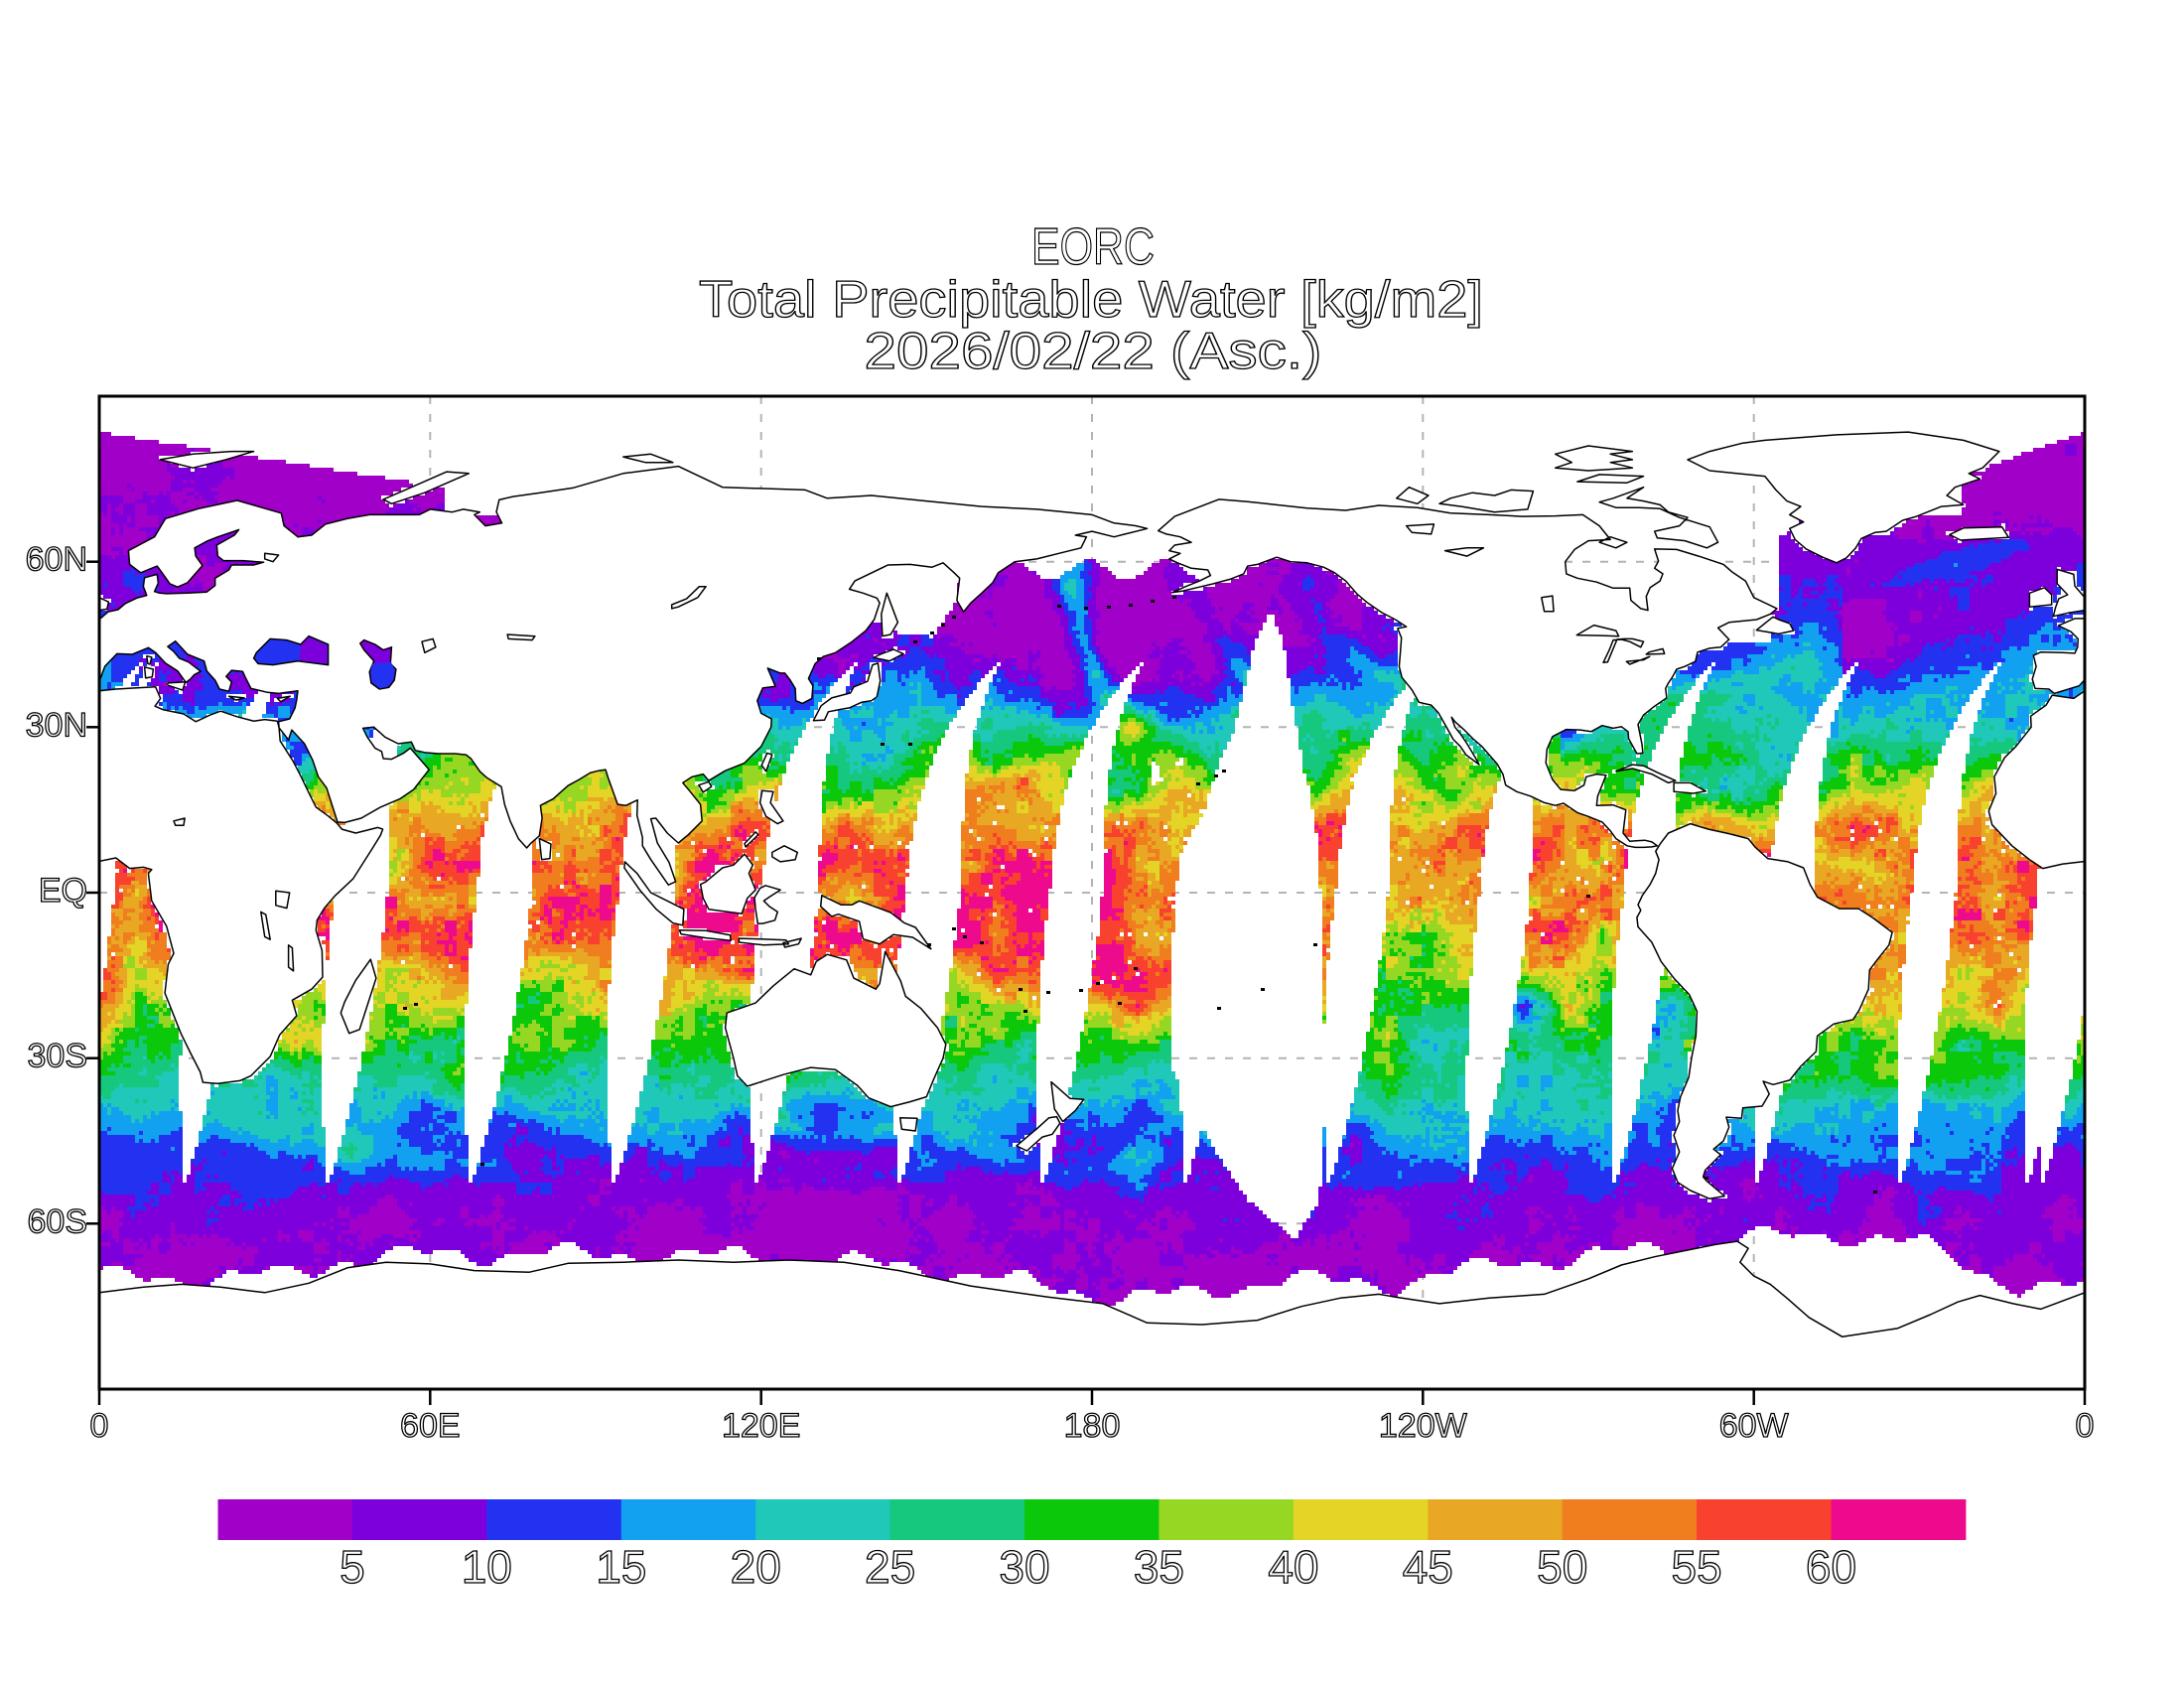  I want to click on svg-text: 50, so click(1562, 1567).